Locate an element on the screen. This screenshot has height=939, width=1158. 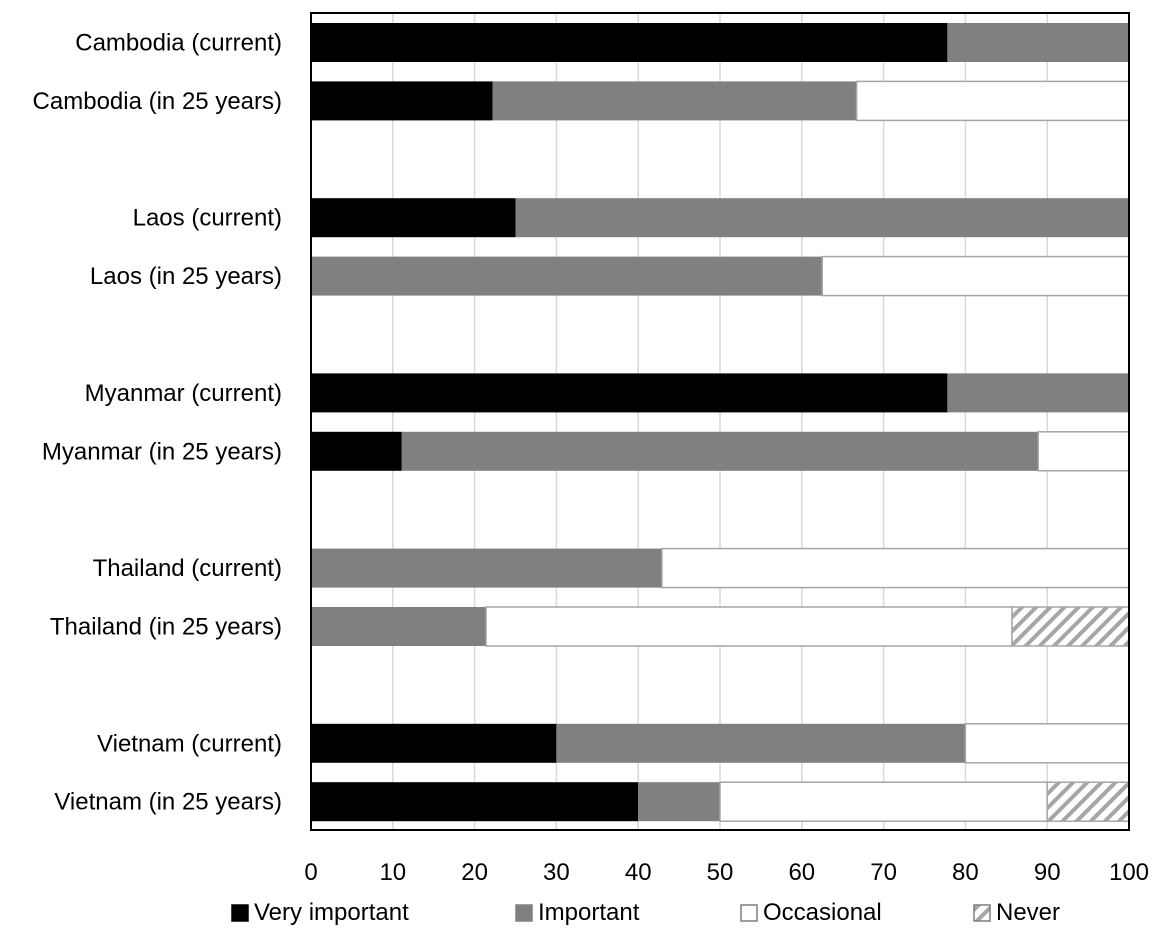
legend-swatch-important is located at coordinates (524, 913).